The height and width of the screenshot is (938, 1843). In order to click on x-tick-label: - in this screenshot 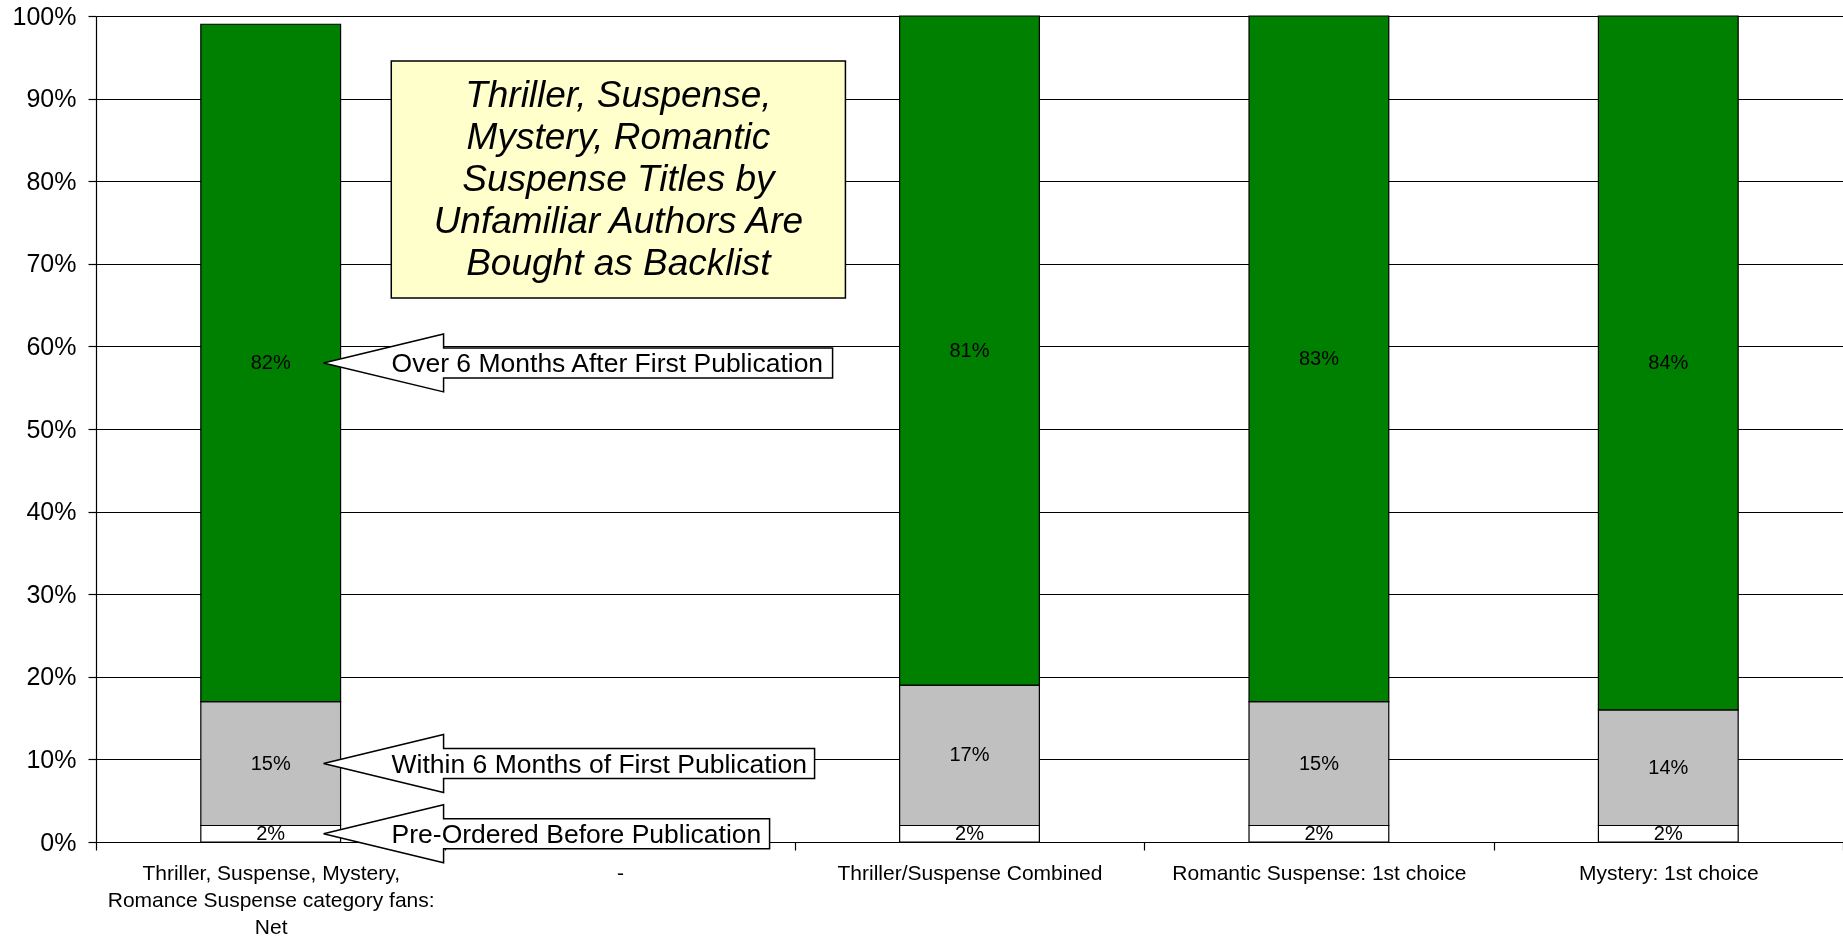, I will do `click(621, 872)`.